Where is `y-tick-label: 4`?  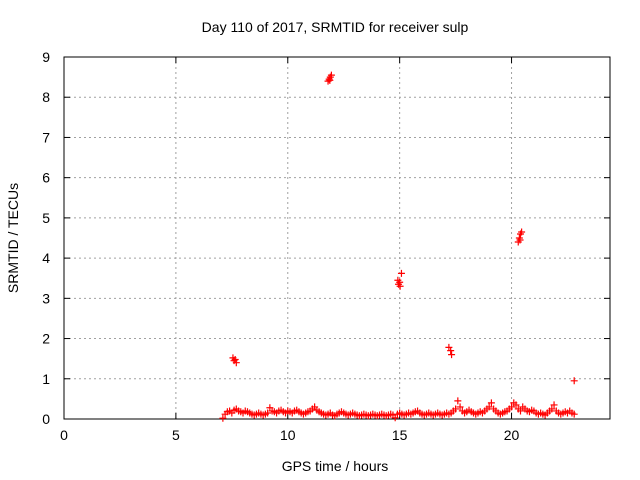
y-tick-label: 4 is located at coordinates (46, 258).